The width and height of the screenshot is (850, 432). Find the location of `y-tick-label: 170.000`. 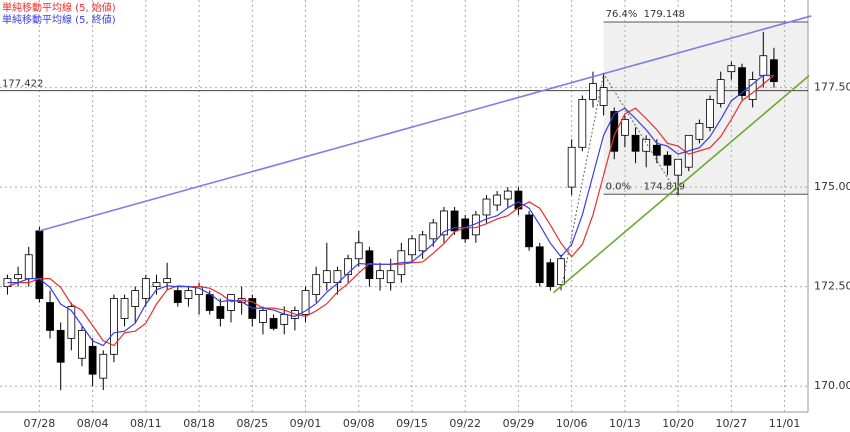

y-tick-label: 170.000 is located at coordinates (832, 385).